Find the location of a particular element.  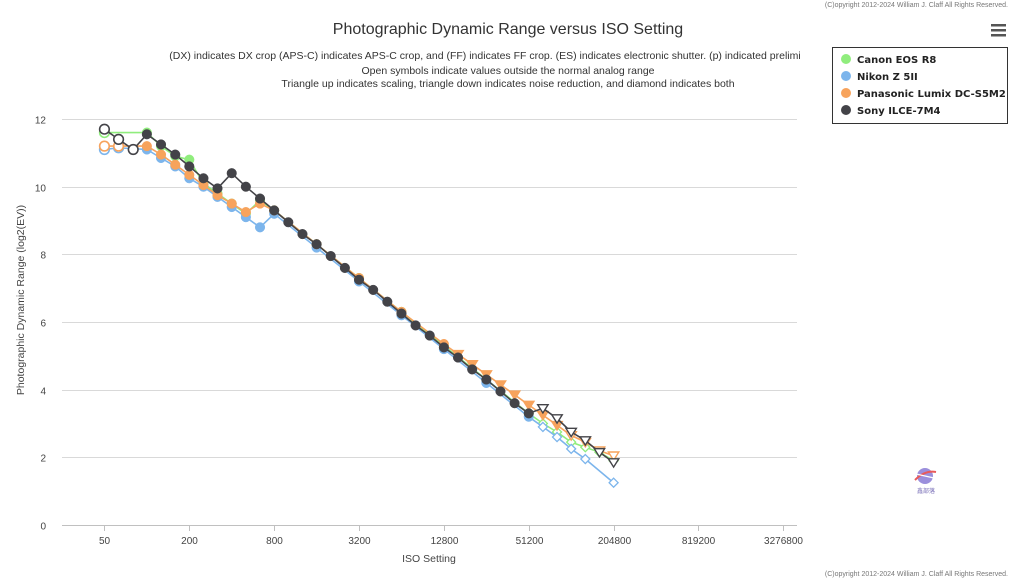

x-tick-label: 204800 is located at coordinates (615, 541).